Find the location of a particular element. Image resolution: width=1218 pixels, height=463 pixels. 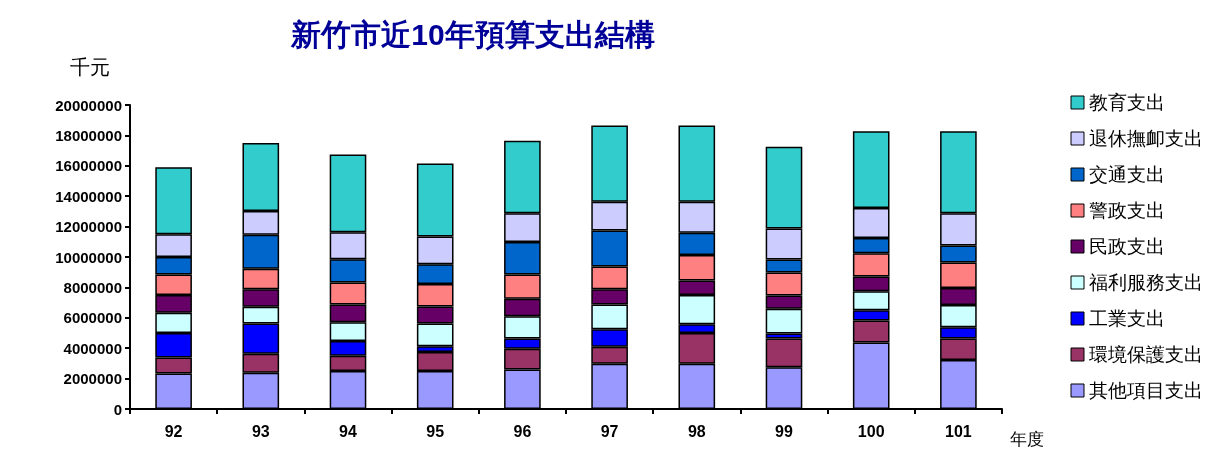

legend-label: 環境保護支出 is located at coordinates (1146, 354).